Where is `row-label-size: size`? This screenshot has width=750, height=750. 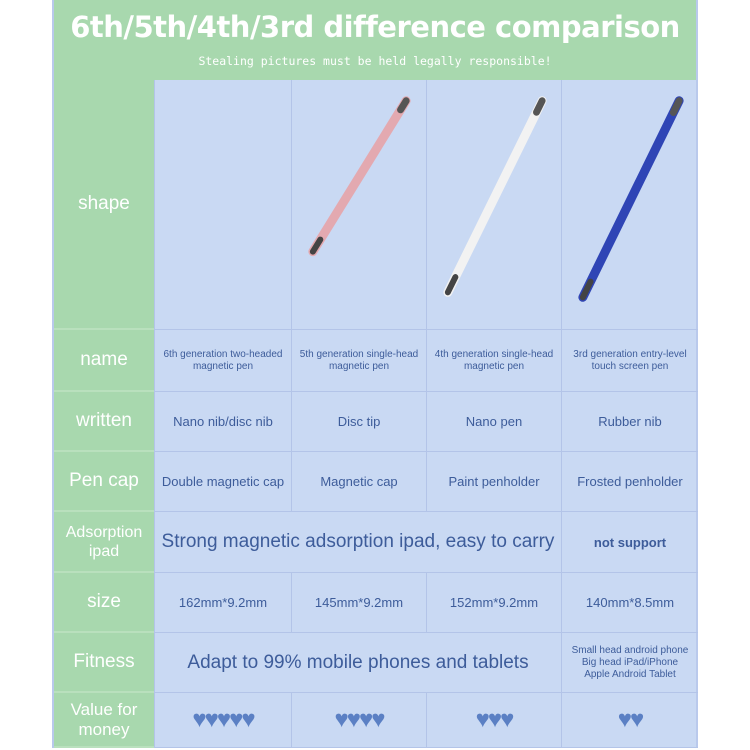 row-label-size: size is located at coordinates (104, 603).